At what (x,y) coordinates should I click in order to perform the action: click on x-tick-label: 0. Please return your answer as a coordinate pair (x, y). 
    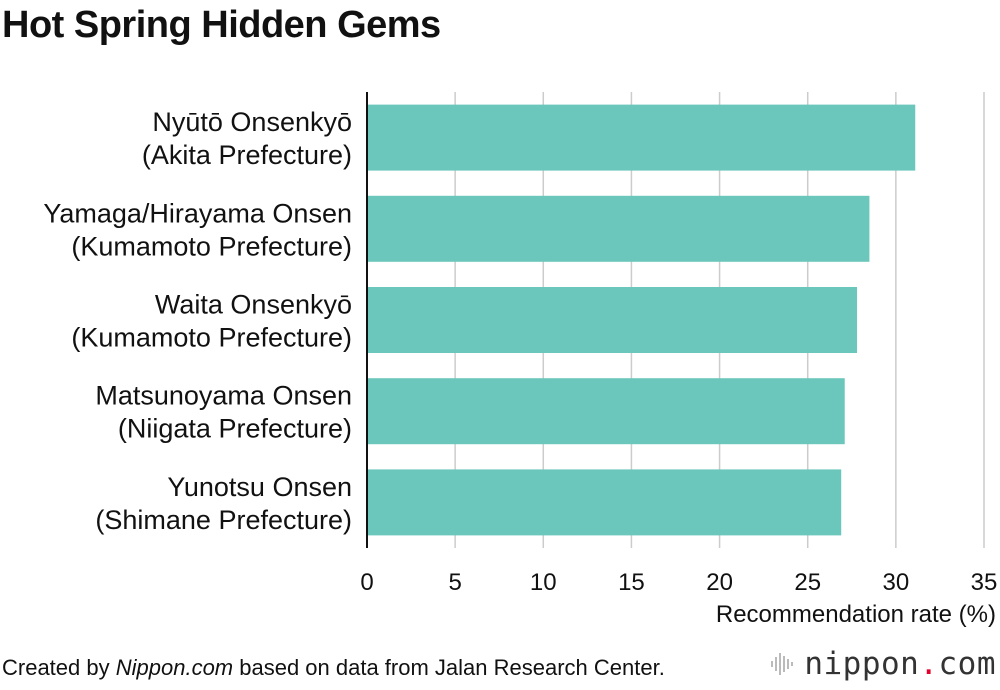
    Looking at the image, I should click on (366, 582).